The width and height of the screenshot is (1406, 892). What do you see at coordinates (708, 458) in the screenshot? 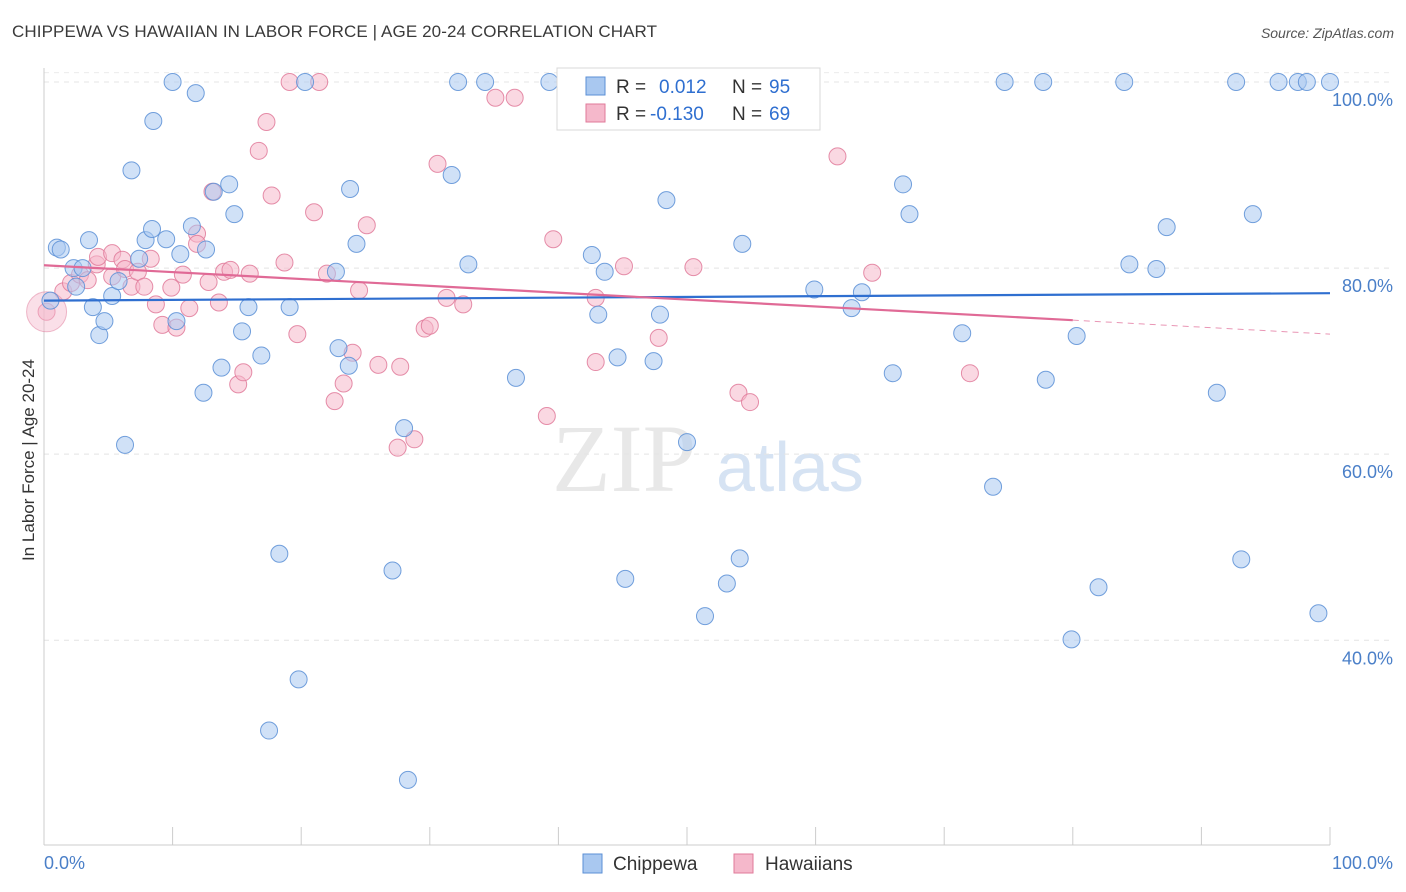
I see `watermark: ZIP atlas` at bounding box center [708, 458].